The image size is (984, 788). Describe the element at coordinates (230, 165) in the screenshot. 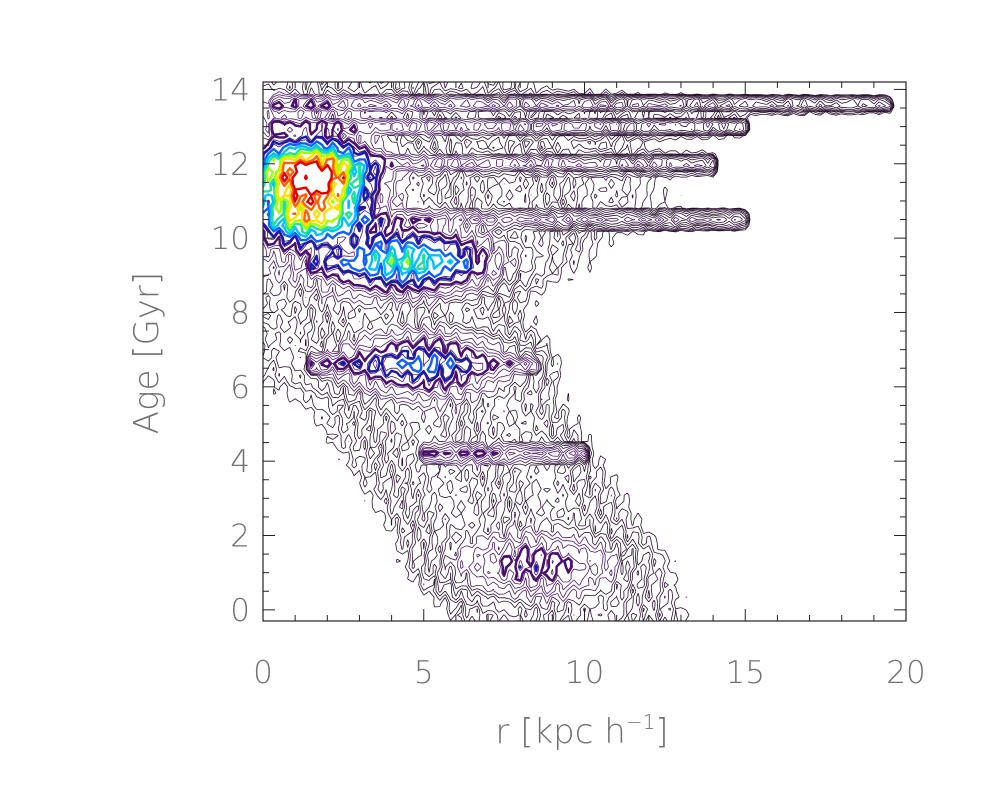

I see `y-tick-label: 12` at that location.